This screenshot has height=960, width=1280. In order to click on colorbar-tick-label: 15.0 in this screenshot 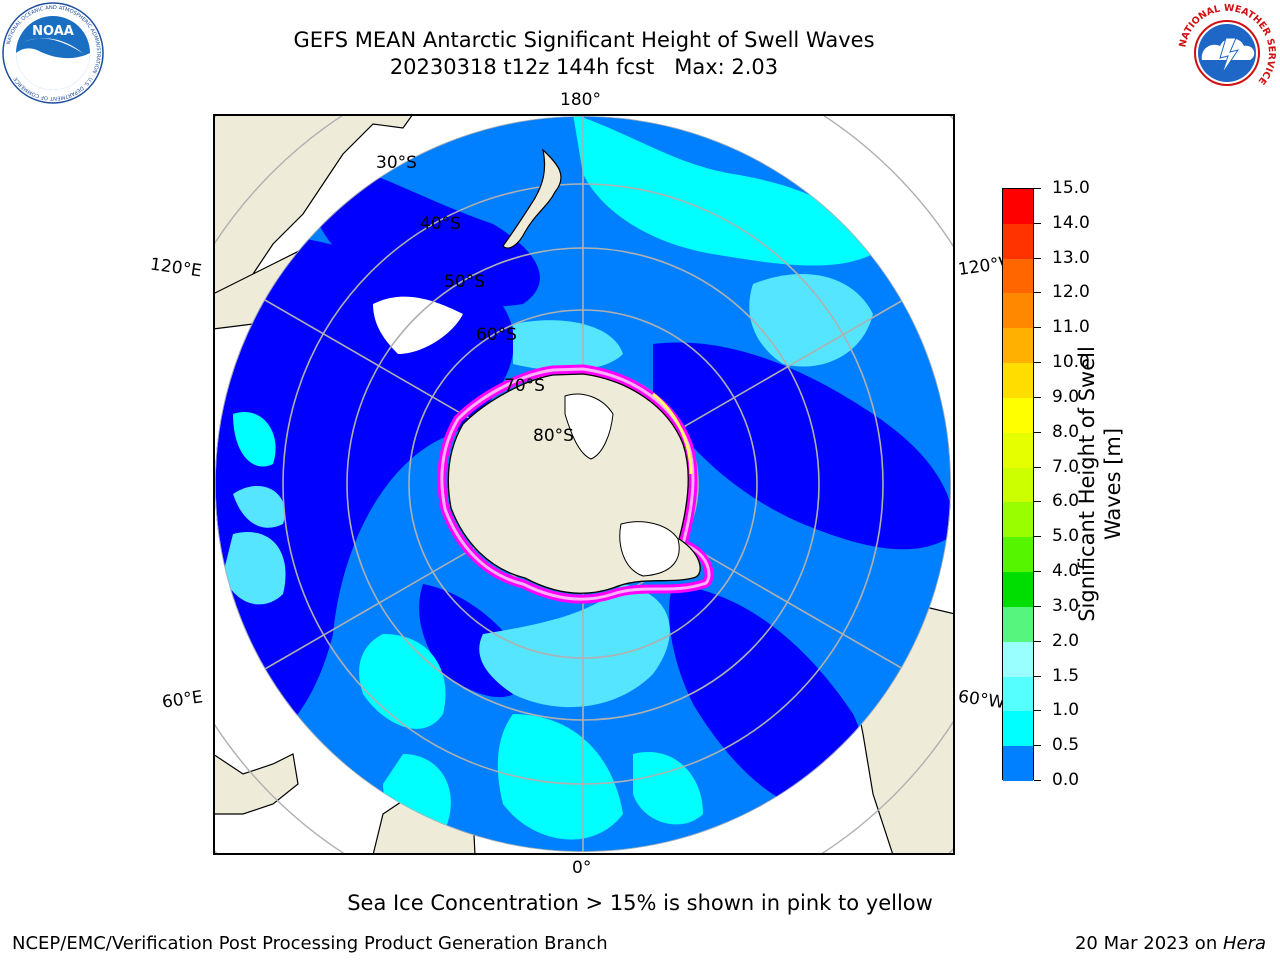, I will do `click(1071, 188)`.